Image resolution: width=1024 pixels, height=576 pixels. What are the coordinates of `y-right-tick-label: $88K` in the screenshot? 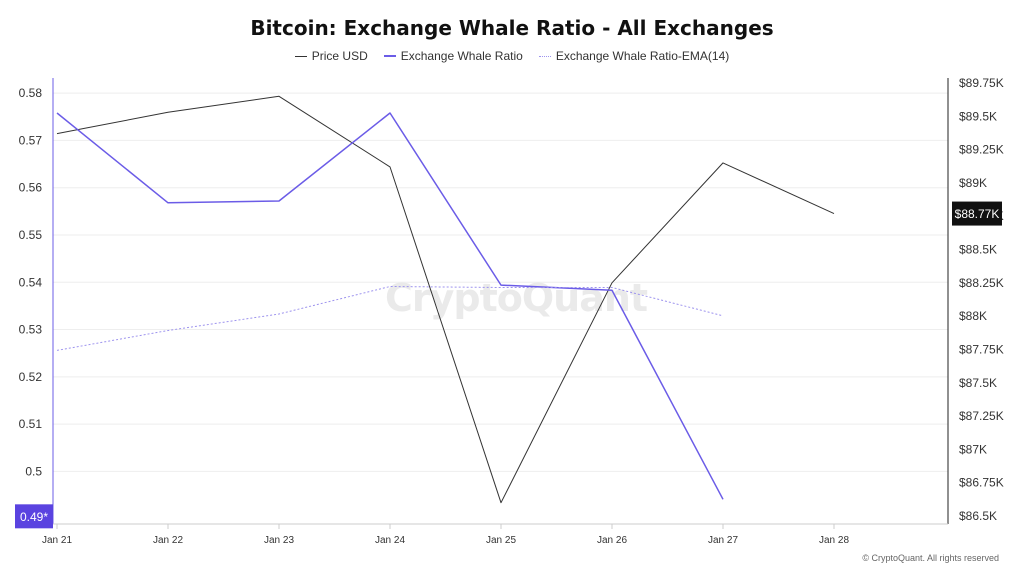 It's located at (973, 316).